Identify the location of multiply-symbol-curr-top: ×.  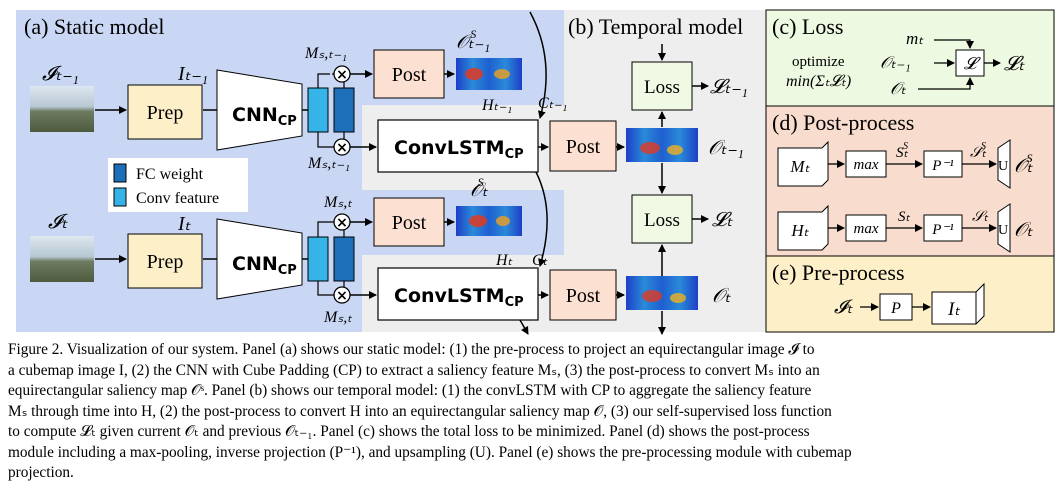
(342, 223).